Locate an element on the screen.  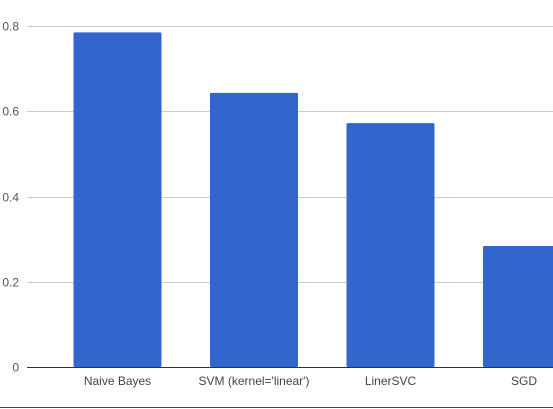
x-category-label: SVM (kernel='linear') is located at coordinates (254, 381).